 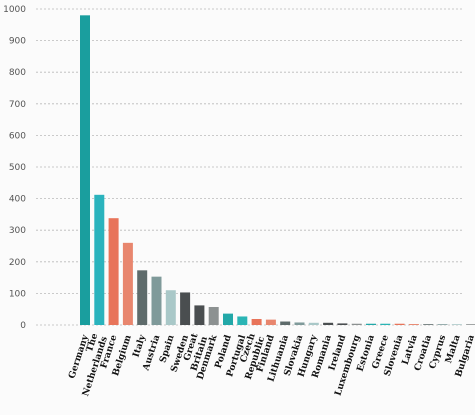 I want to click on bar-sweden, so click(x=185, y=308).